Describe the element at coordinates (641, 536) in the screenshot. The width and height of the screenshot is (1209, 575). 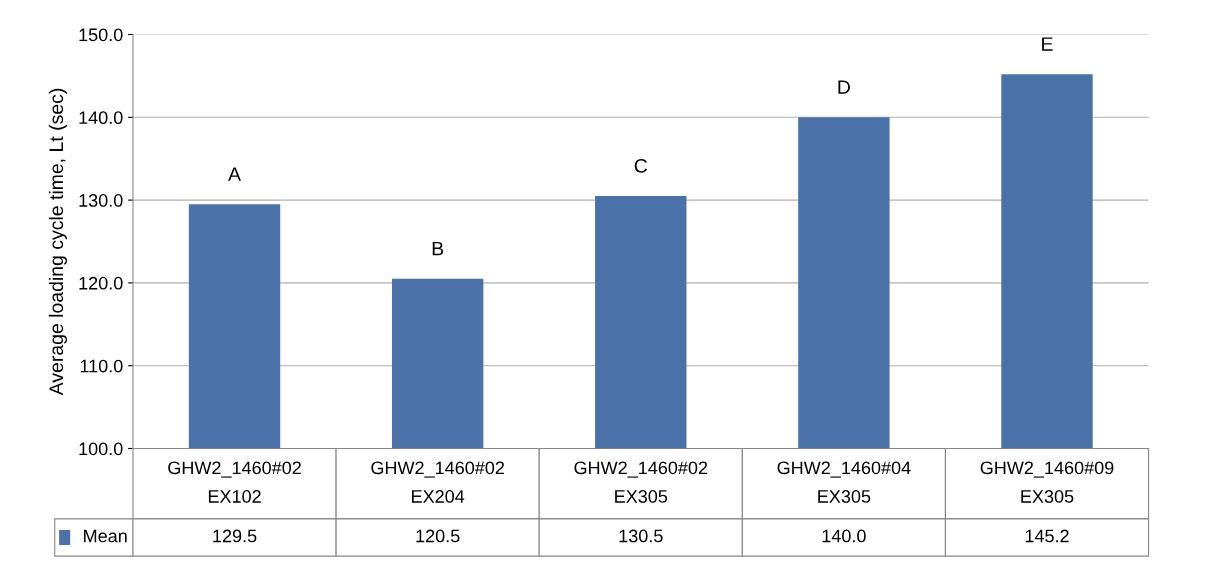
I see `data-label: 130.5` at that location.